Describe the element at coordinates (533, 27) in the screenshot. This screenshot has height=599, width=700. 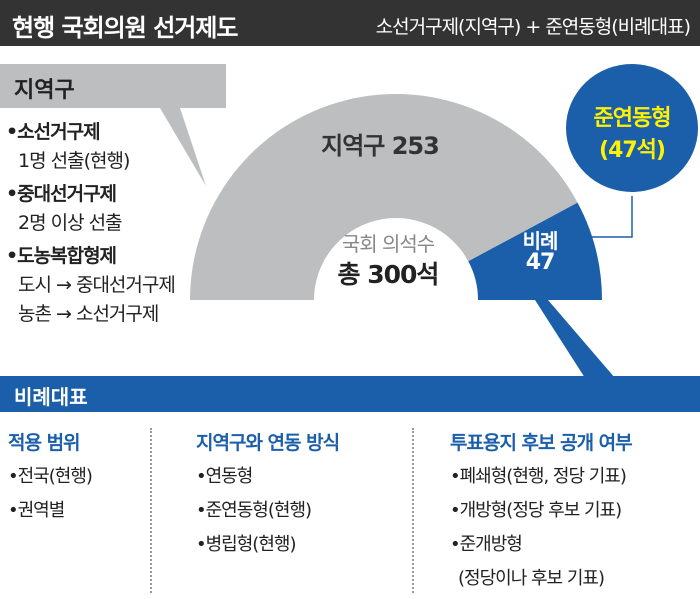
I see `page-subtitle: 소선거구제(지역구) + 준연동형(비례대표)` at that location.